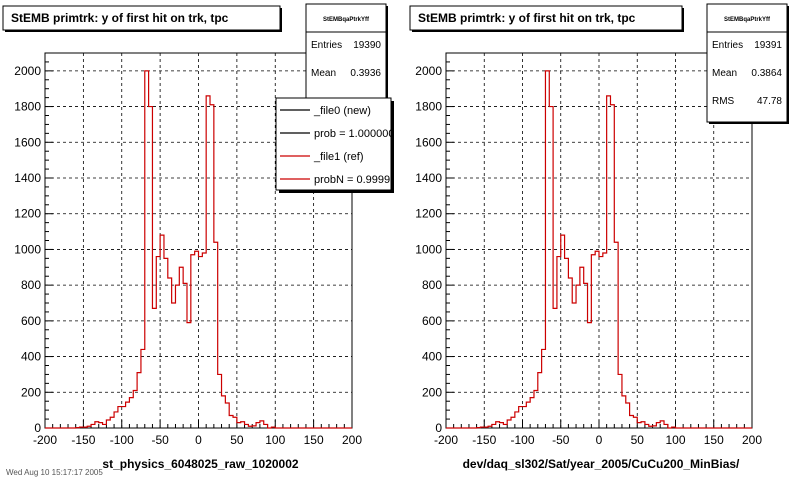  What do you see at coordinates (365, 73) in the screenshot?
I see `stats-value: 0.3936` at bounding box center [365, 73].